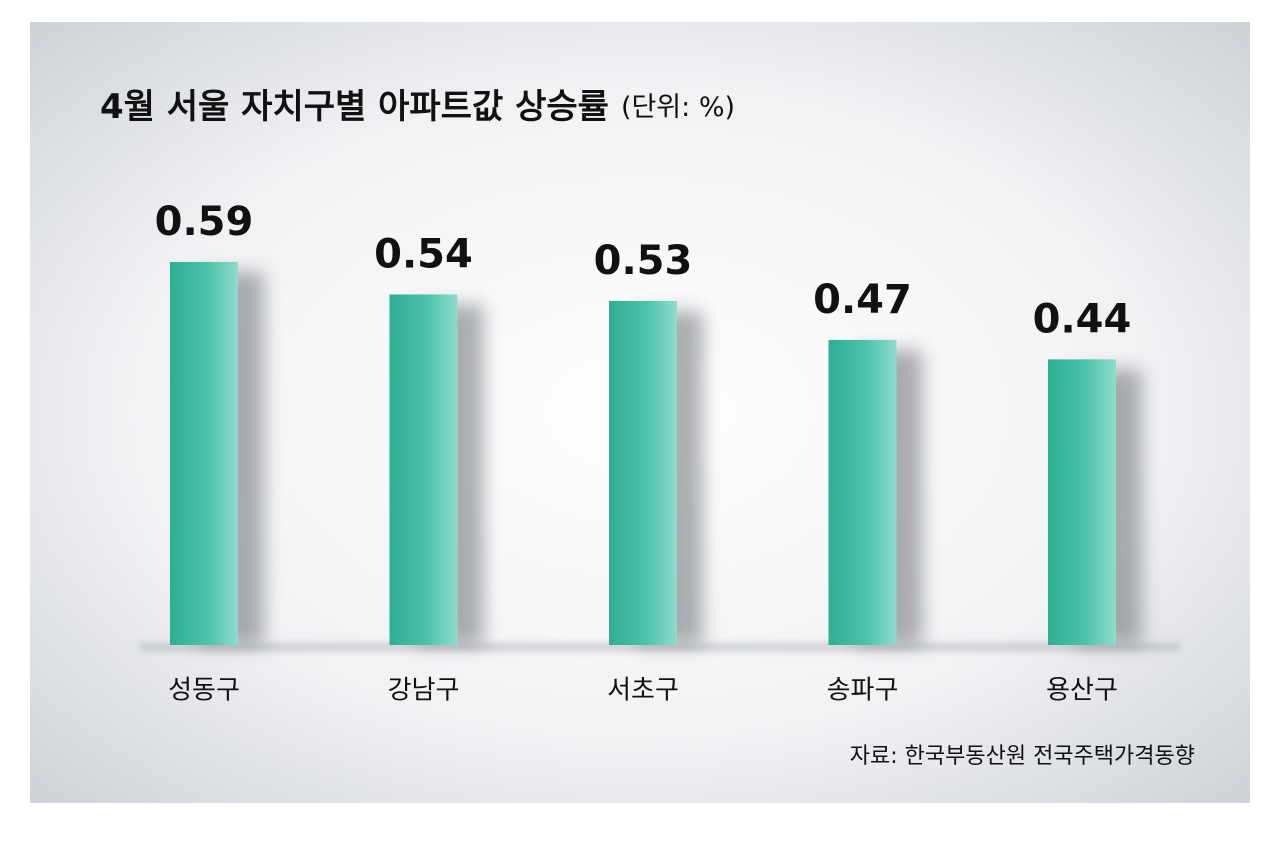 The width and height of the screenshot is (1283, 863). What do you see at coordinates (1082, 691) in the screenshot?
I see `x-tick-label: 용산구` at bounding box center [1082, 691].